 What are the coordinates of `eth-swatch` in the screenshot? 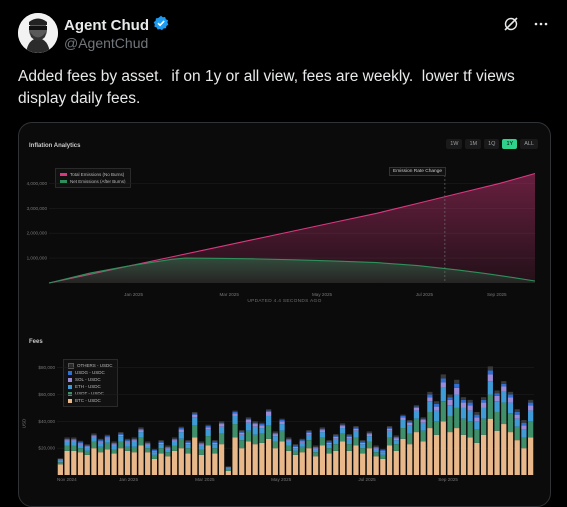 It's located at (70, 386).